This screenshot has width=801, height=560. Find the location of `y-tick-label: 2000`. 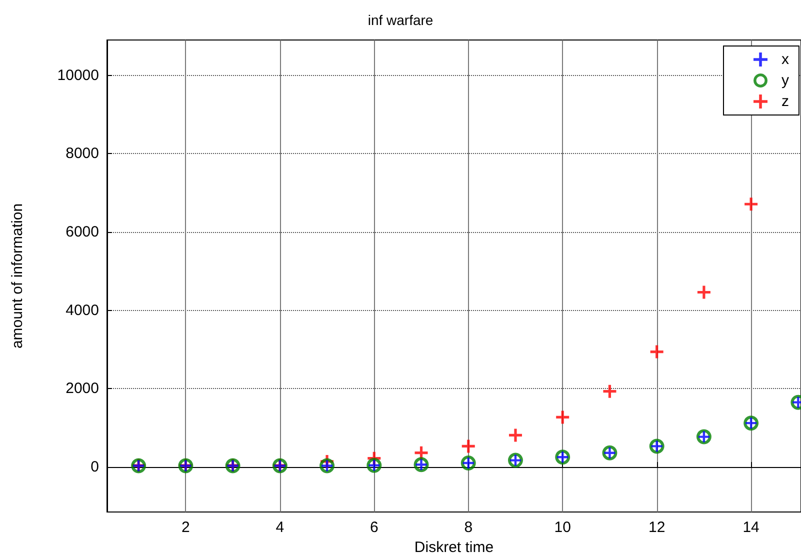

y-tick-label: 2000 is located at coordinates (82, 389).